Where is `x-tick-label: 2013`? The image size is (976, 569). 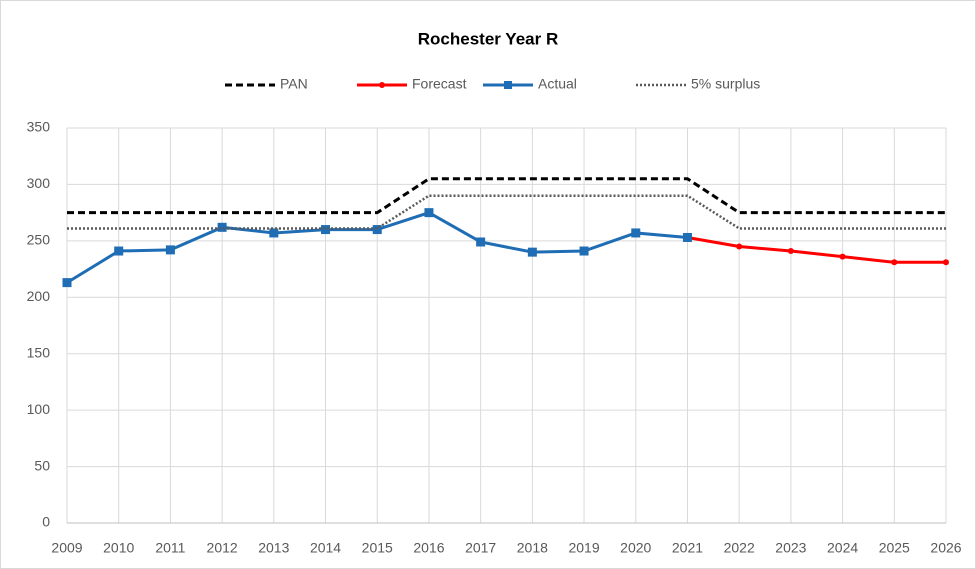
x-tick-label: 2013 is located at coordinates (273, 548).